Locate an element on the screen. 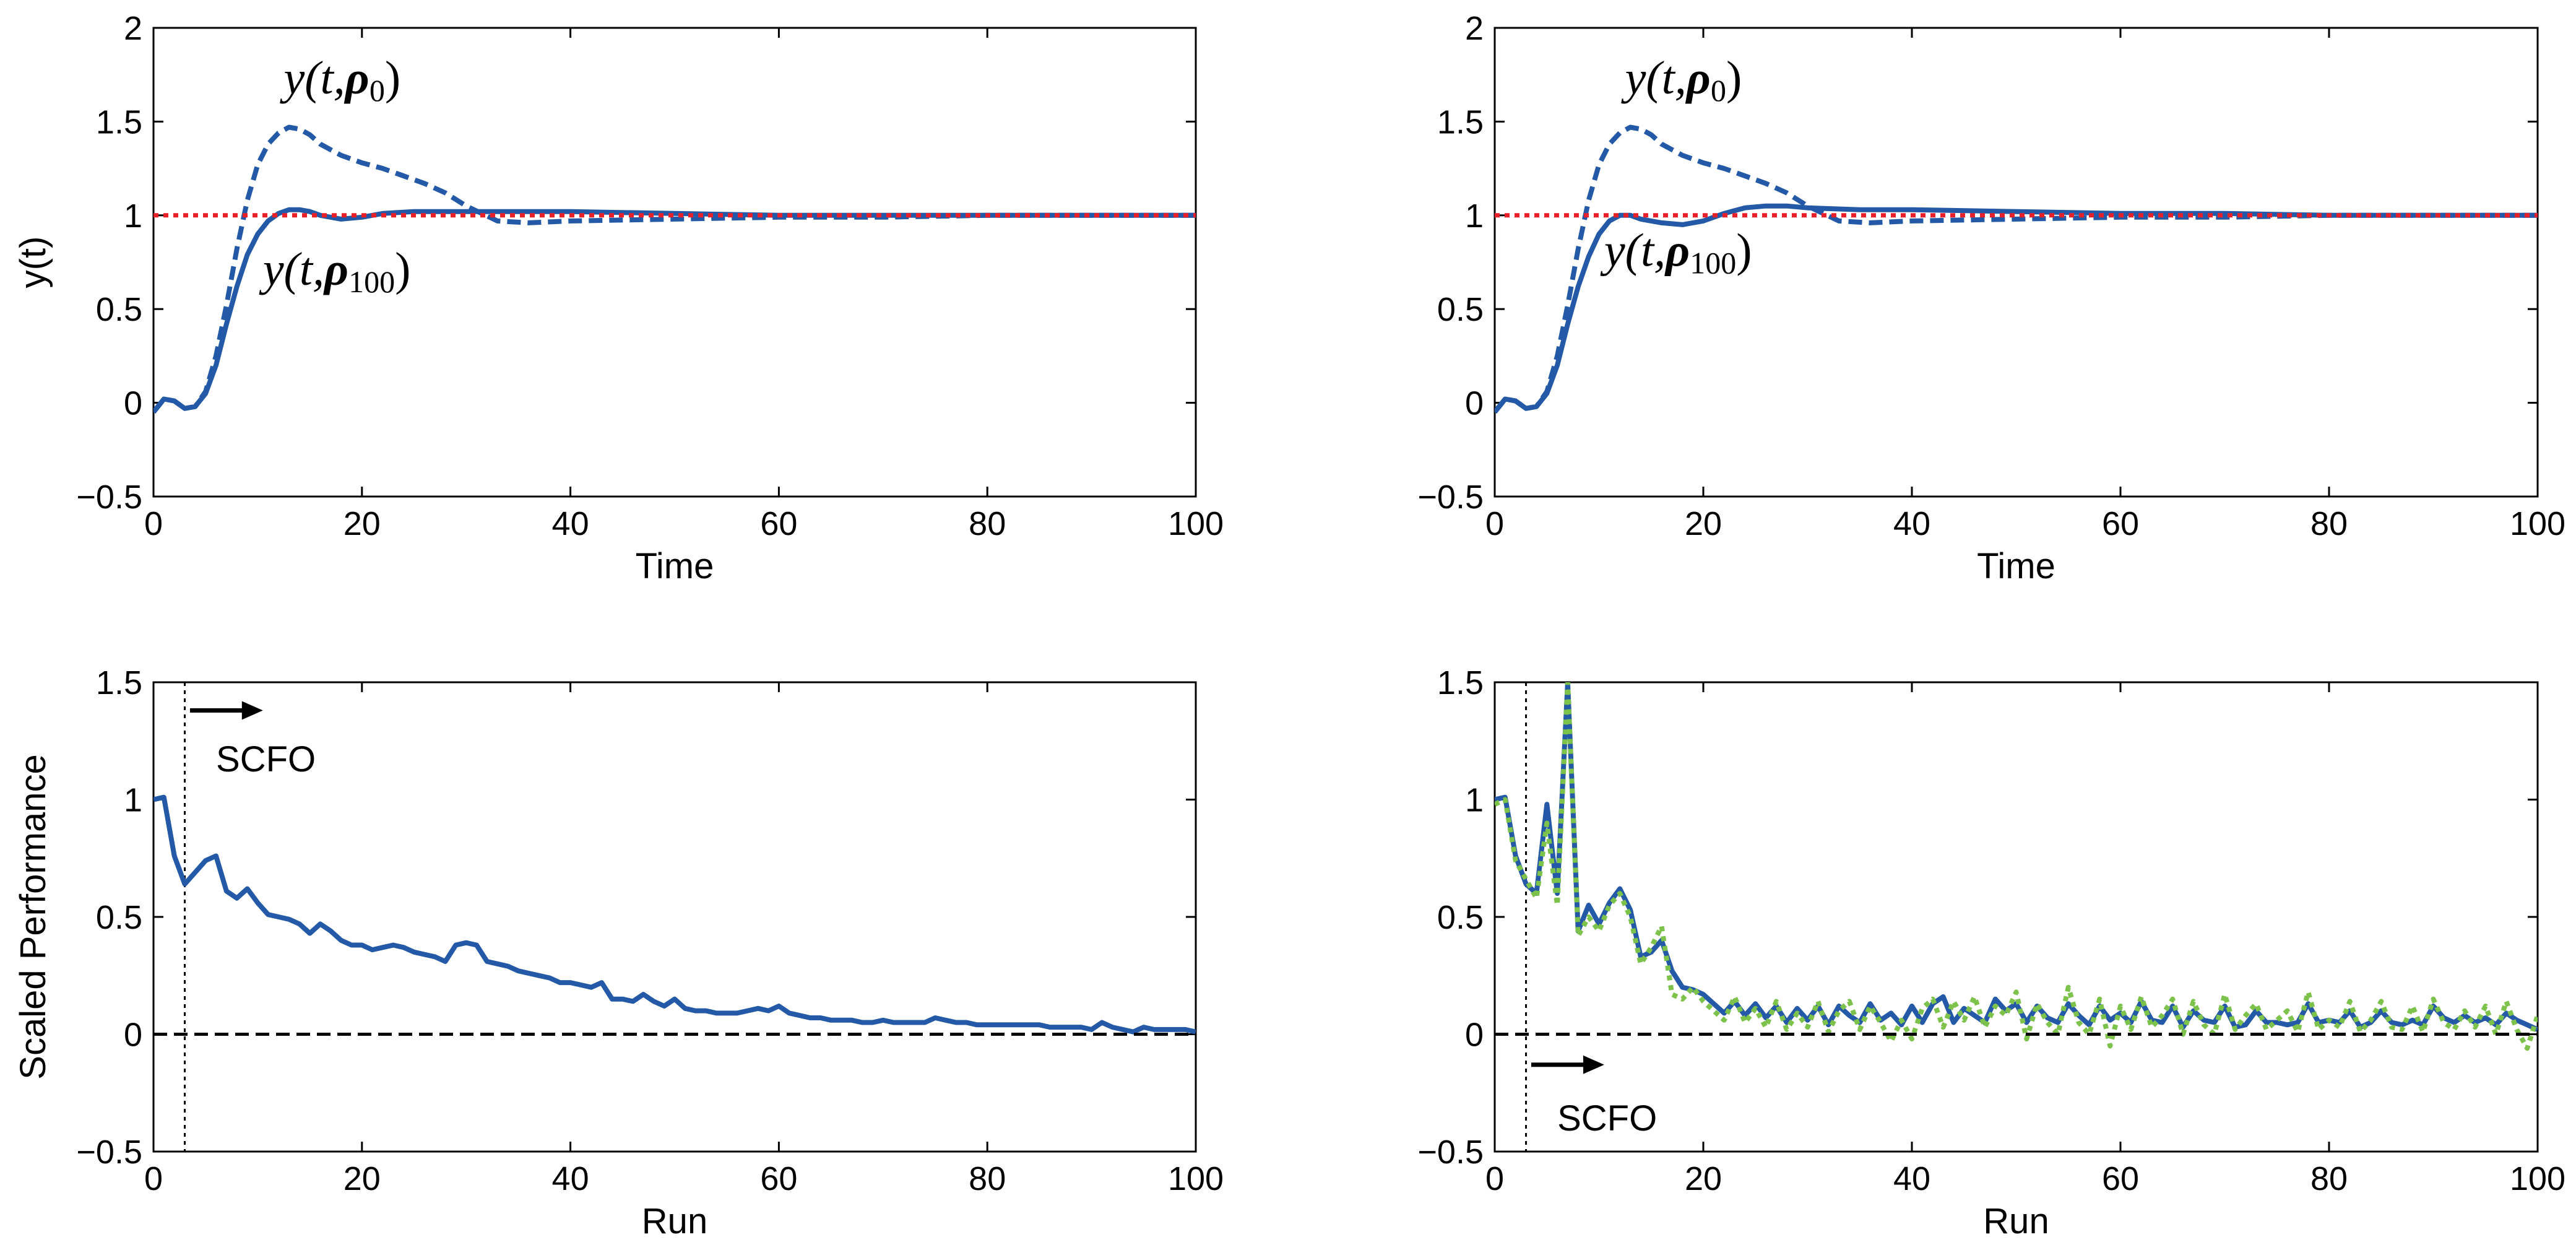  y-axis-label: Scaled Performance is located at coordinates (33, 916).